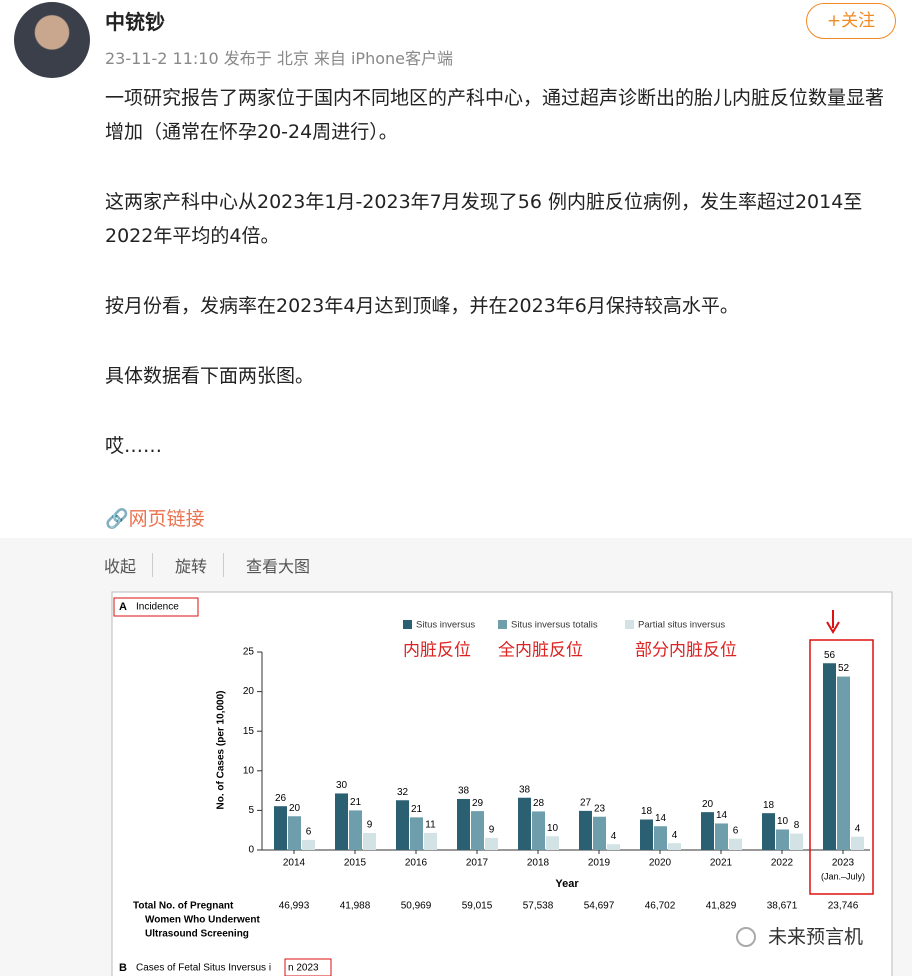 The image size is (912, 976). Describe the element at coordinates (274, 565) in the screenshot. I see `toolbar-button: 查看大图` at that location.